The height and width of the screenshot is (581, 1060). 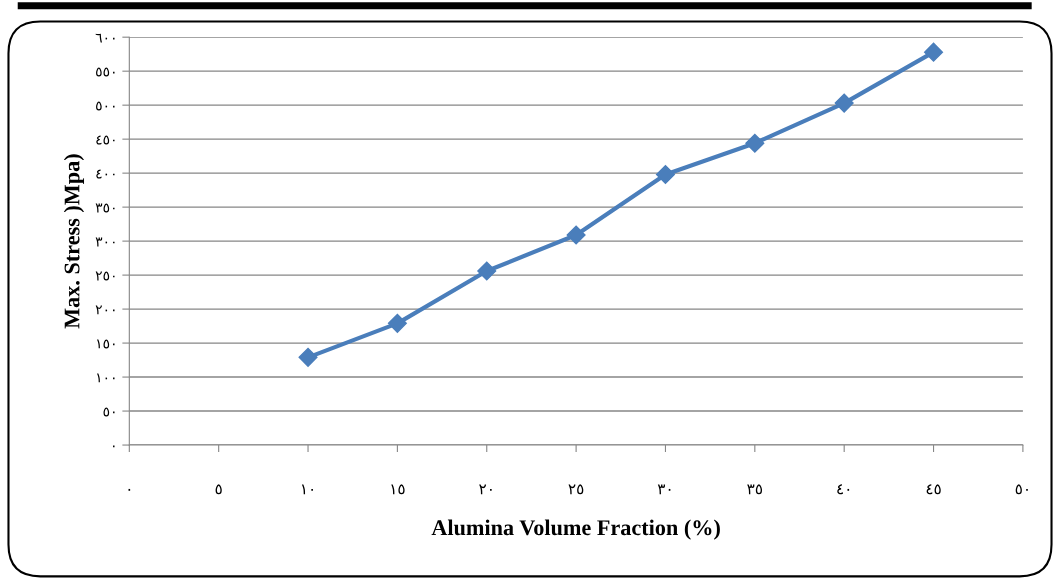 I want to click on y-tick-label: ١٠٠, so click(x=106, y=378).